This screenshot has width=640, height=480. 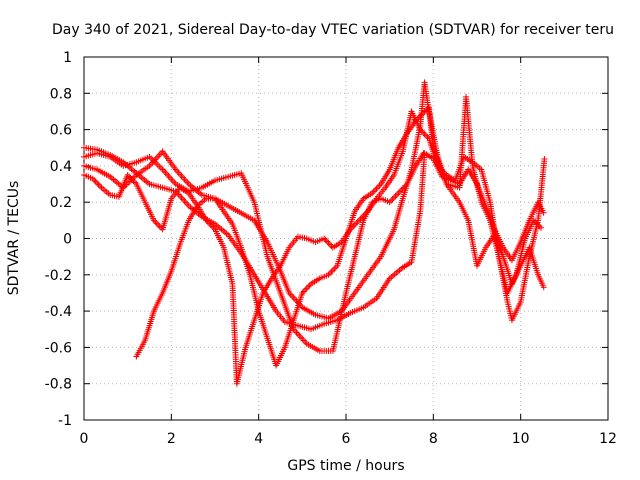 I want to click on y-tick-label: -0.2, so click(x=58, y=276).